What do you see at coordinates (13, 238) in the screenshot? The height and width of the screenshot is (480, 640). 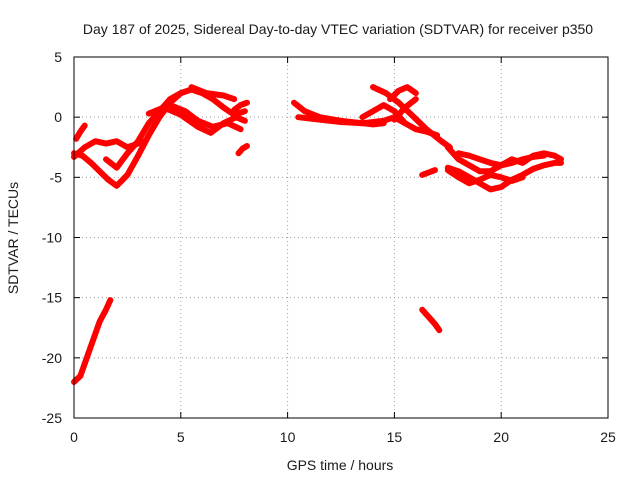 I see `y-axis-label: SDTVAR / TECUs` at bounding box center [13, 238].